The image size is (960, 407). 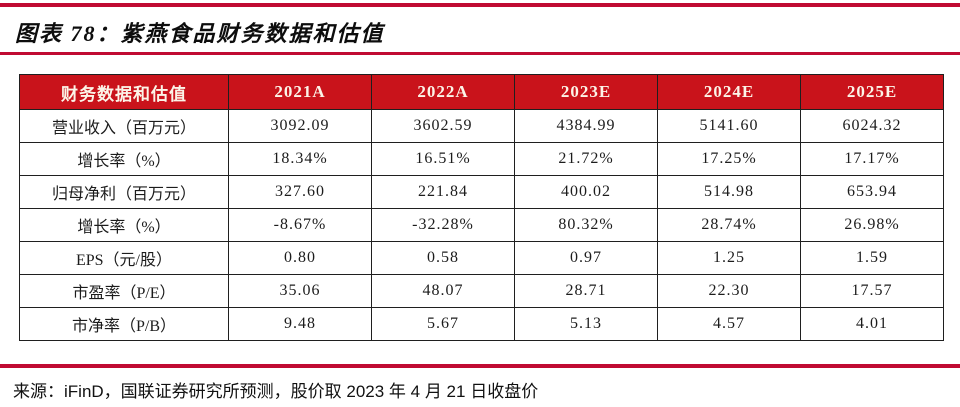 I want to click on table-cell: 1.25, so click(x=729, y=258).